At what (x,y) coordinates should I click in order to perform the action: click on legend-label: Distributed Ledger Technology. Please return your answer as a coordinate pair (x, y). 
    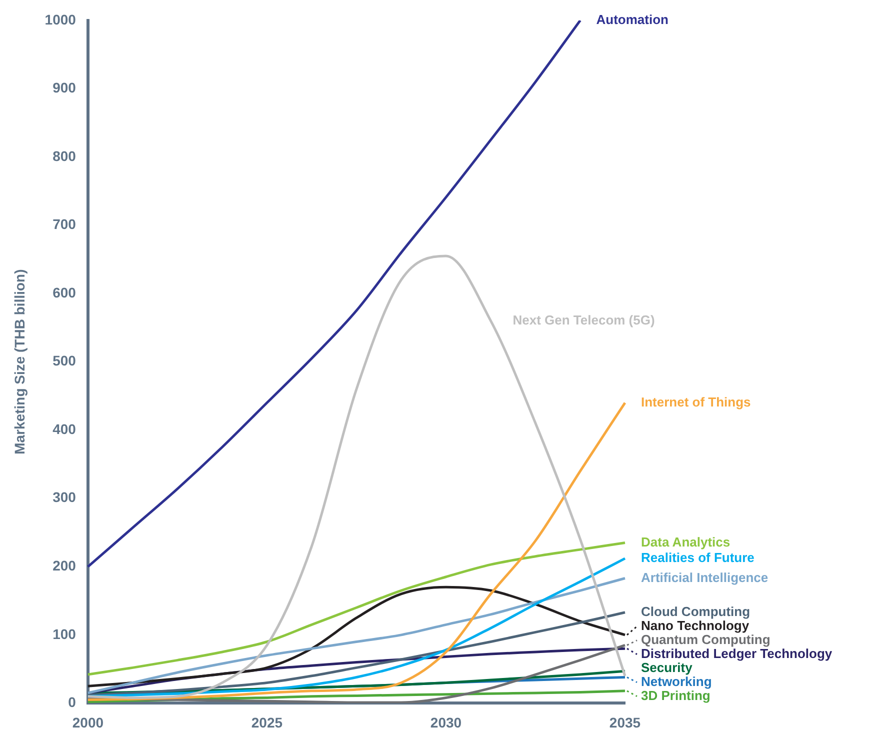
    Looking at the image, I should click on (737, 653).